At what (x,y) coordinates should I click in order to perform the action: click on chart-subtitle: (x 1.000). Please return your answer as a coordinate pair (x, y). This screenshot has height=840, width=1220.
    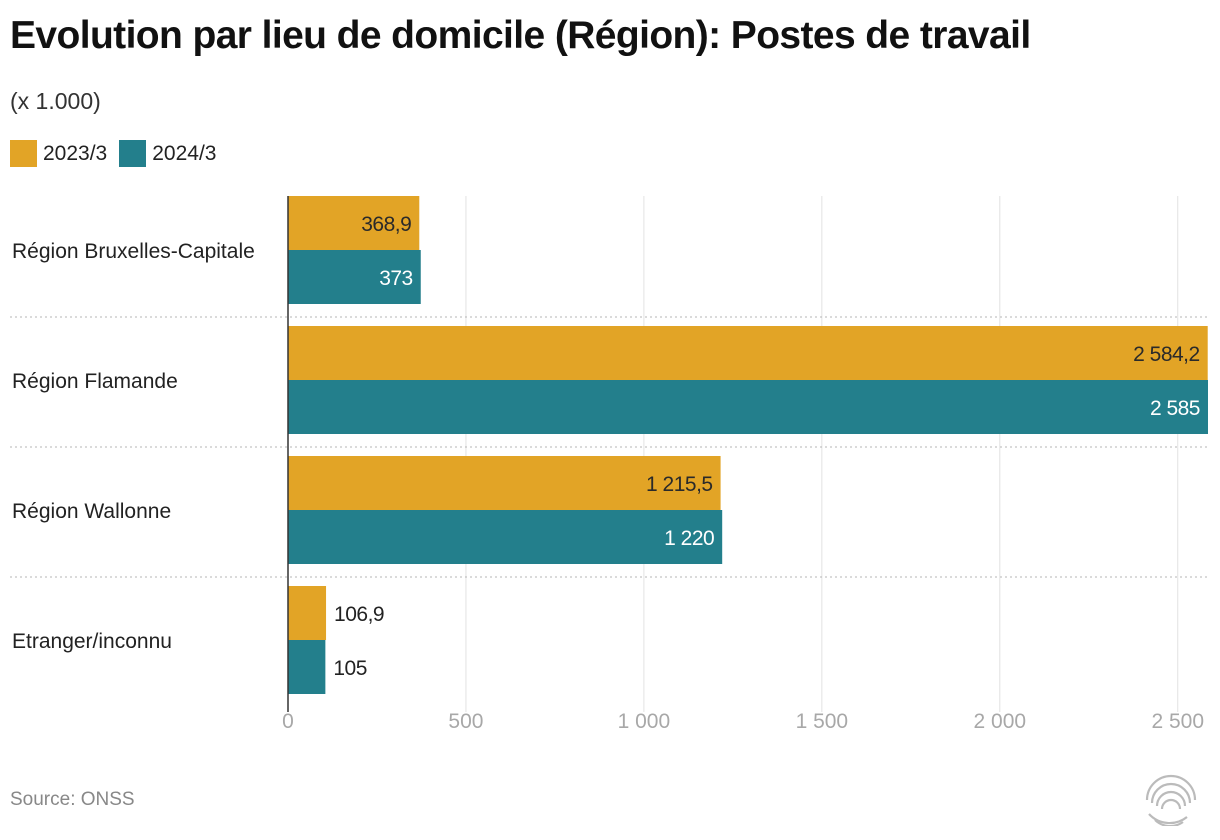
    Looking at the image, I should click on (55, 101).